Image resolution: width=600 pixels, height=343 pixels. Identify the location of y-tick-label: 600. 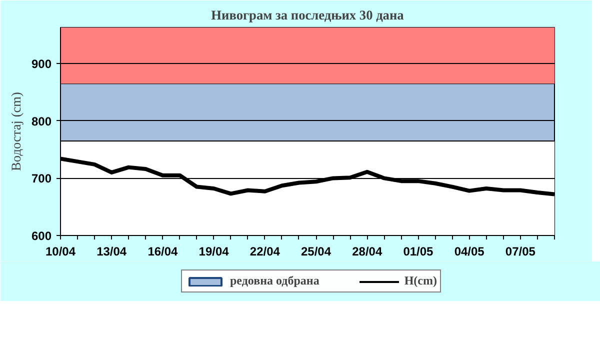
(41, 236).